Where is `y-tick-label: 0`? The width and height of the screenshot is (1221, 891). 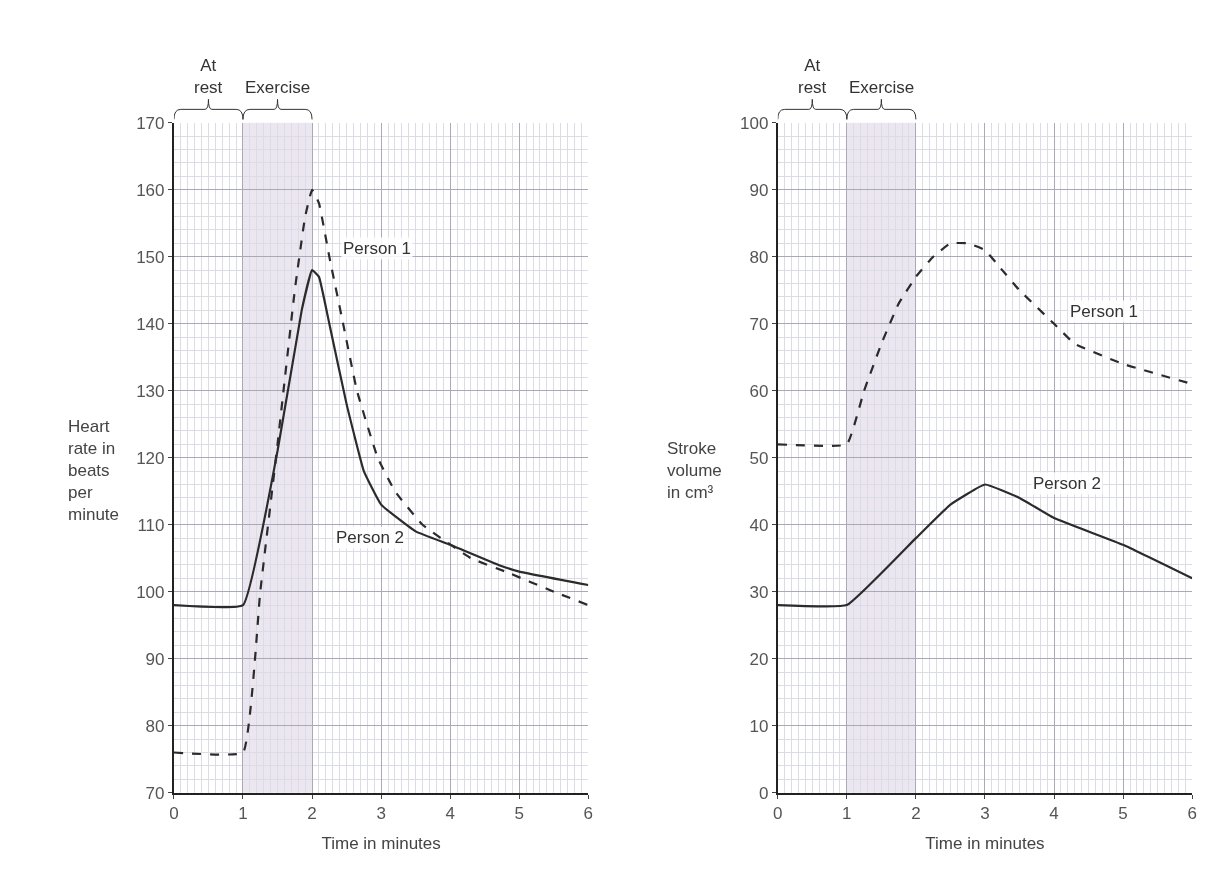
y-tick-label: 0 is located at coordinates (763, 793).